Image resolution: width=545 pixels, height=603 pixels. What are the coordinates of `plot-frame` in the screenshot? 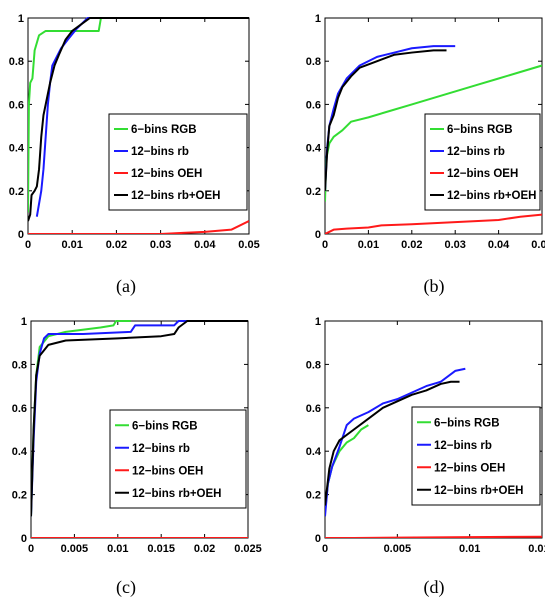 It's located at (433, 126).